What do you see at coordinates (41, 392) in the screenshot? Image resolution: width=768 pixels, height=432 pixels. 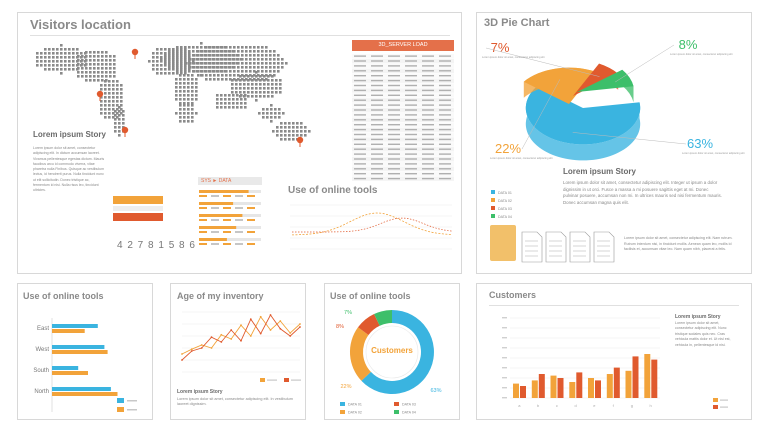 I see `hbar-category-label: North` at bounding box center [41, 392].